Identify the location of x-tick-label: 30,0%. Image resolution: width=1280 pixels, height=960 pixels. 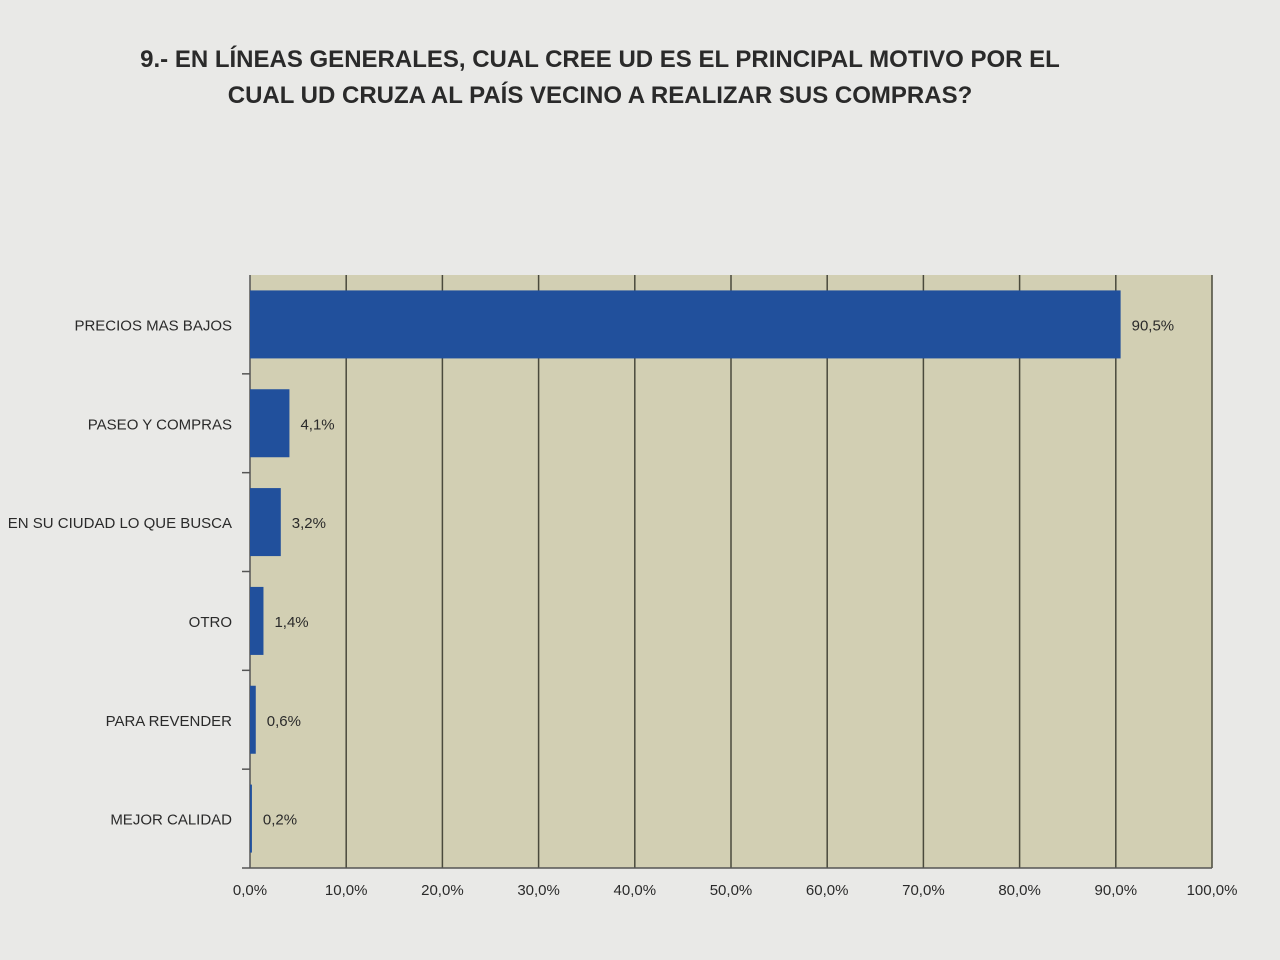
(538, 890).